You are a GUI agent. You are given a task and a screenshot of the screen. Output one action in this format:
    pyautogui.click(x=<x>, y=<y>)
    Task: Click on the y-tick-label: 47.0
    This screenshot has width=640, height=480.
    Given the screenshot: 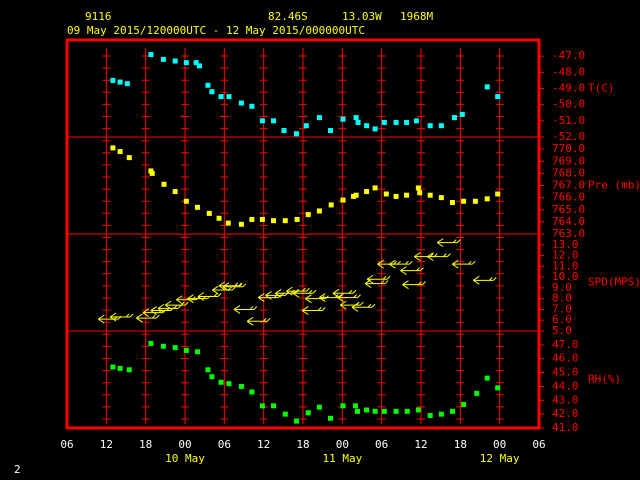 What is the action you would take?
    pyautogui.click(x=565, y=344)
    